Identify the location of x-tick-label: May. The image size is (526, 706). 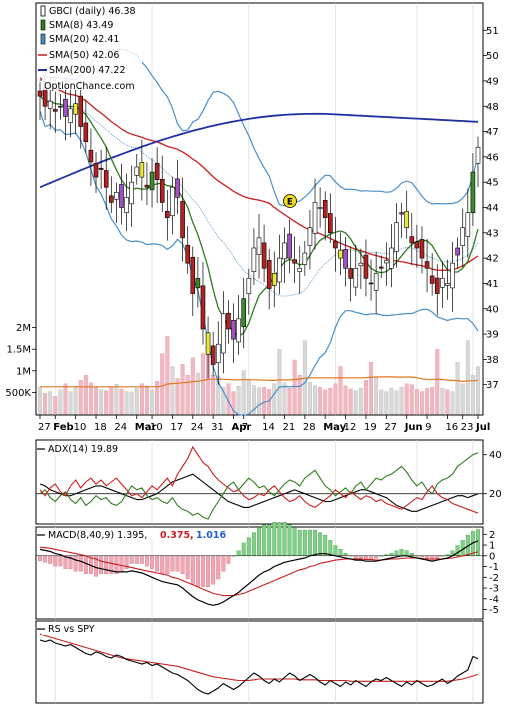
(334, 427).